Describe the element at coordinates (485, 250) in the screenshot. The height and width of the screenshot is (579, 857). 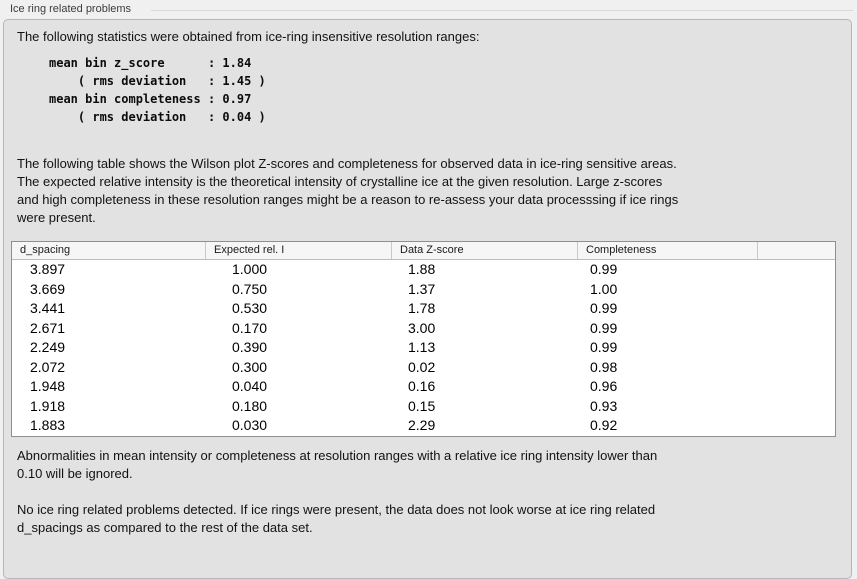
I see `column-header-data-z-score: Data Z-score` at that location.